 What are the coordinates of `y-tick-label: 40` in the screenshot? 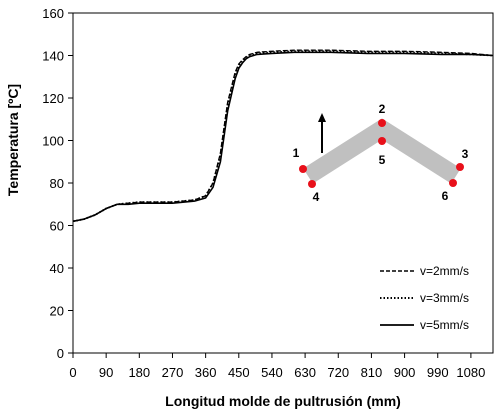 It's located at (57, 268).